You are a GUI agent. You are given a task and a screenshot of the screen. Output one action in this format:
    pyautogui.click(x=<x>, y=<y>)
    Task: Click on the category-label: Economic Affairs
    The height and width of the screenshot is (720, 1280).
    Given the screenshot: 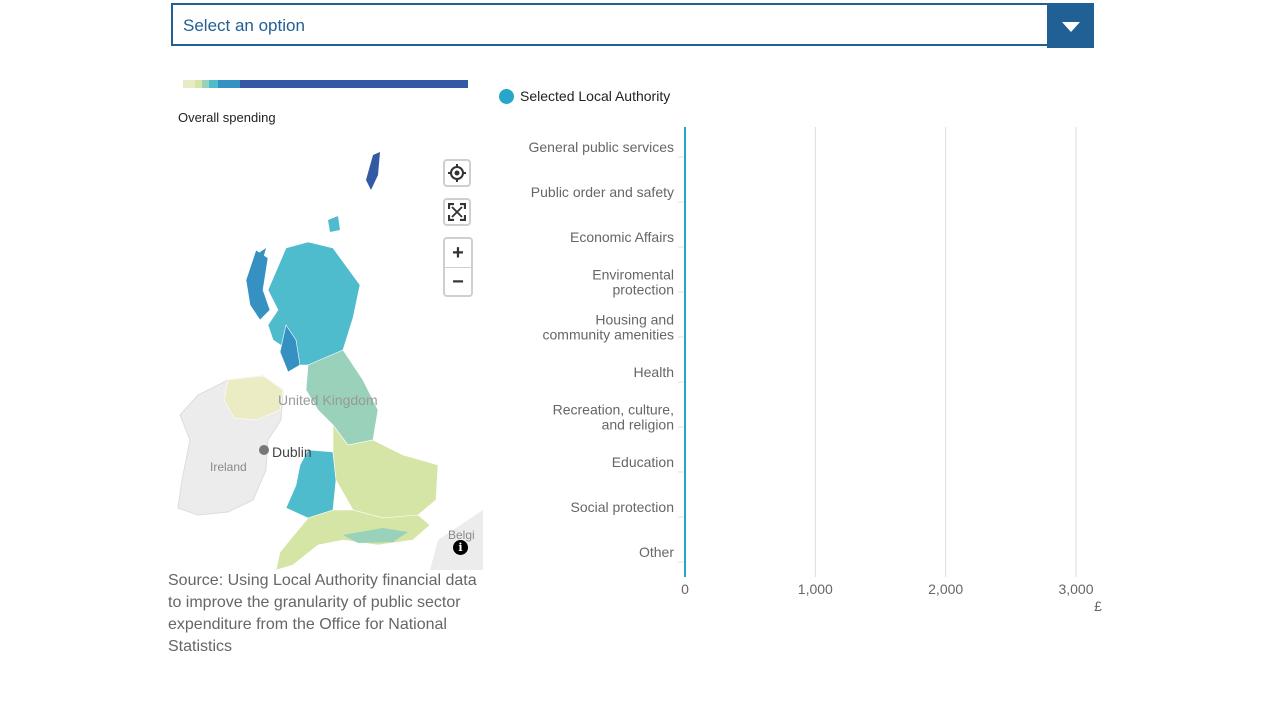 What is the action you would take?
    pyautogui.click(x=622, y=237)
    